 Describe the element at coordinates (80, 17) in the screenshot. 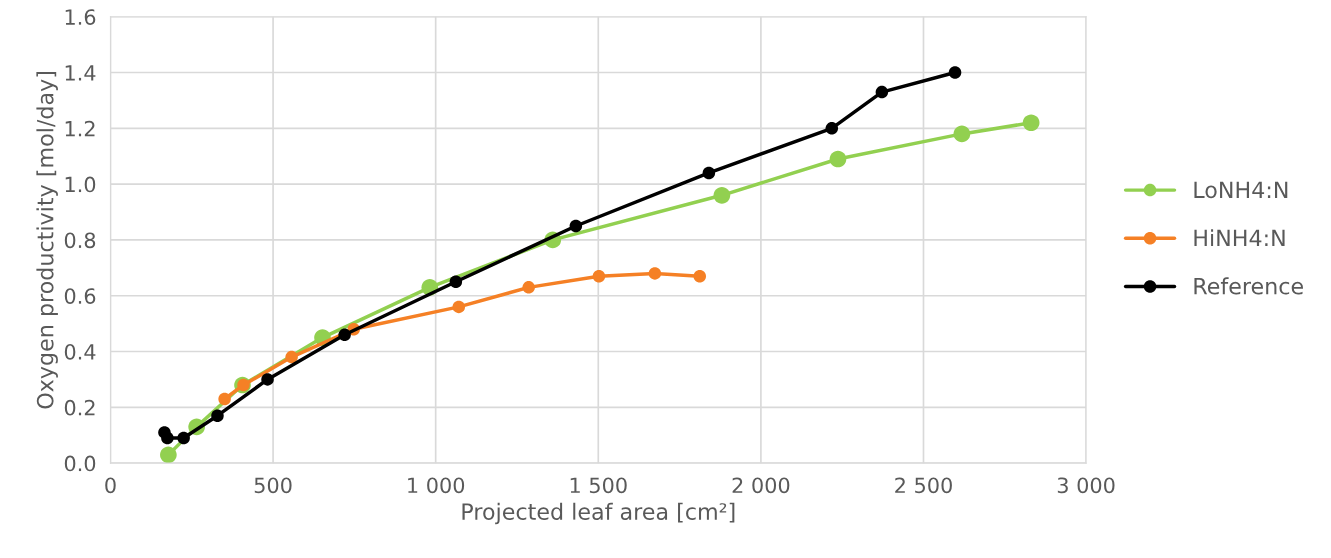

I see `y-tick-label: 1.6` at that location.